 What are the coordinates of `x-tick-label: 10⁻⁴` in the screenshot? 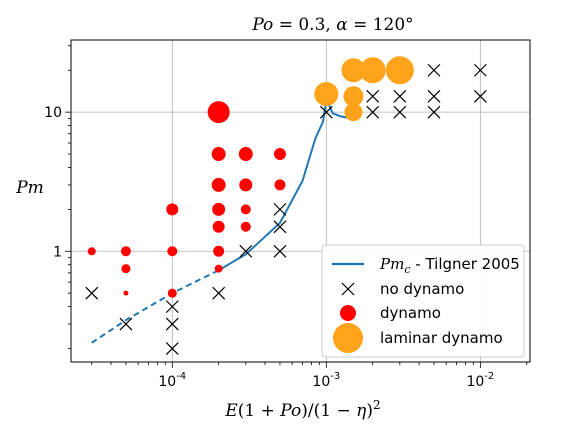 It's located at (172, 380).